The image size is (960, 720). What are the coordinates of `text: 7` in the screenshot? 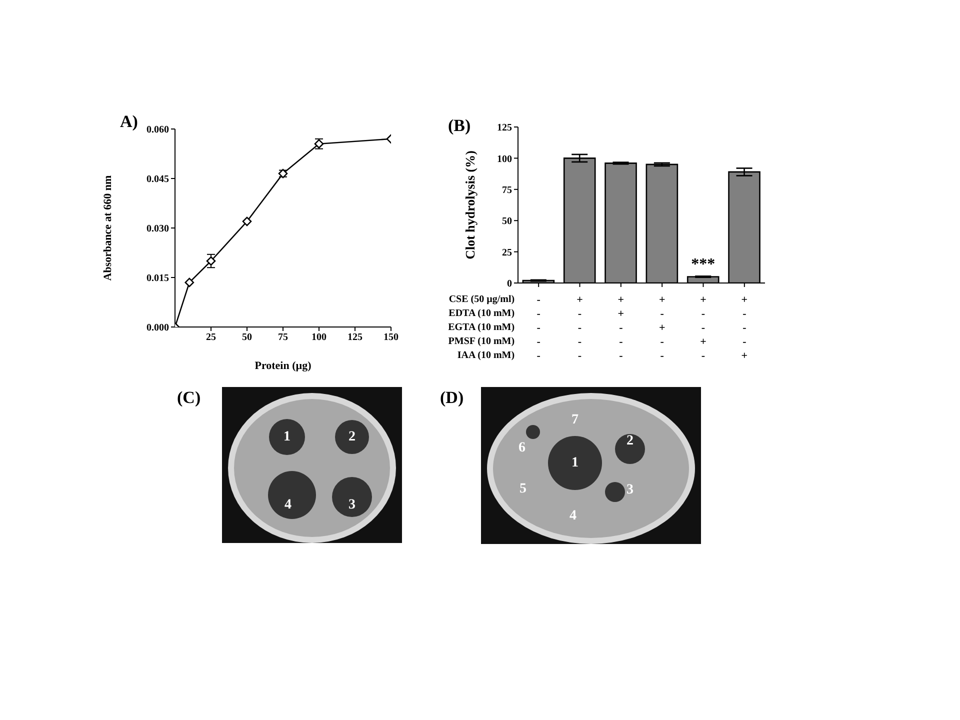 It's located at (575, 420).